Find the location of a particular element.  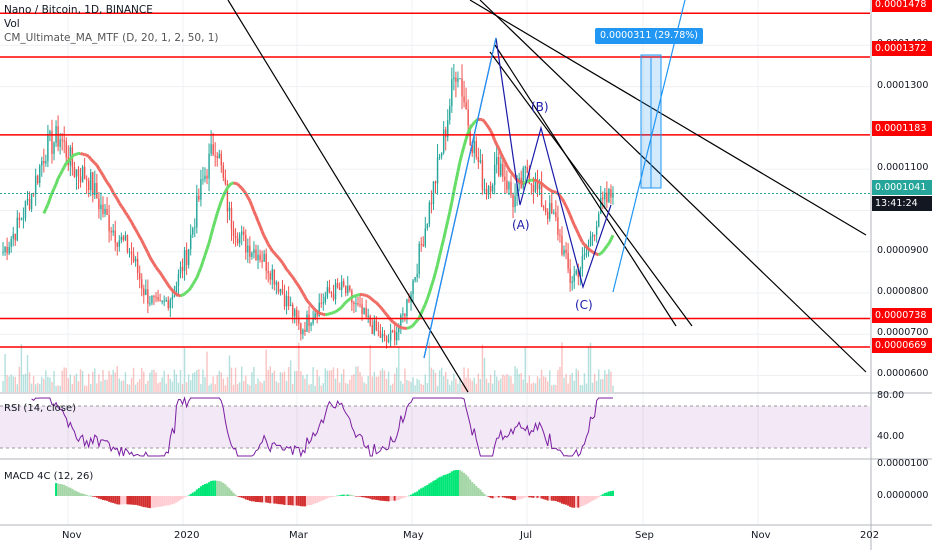

macd-legend: MACD 4C (12, 26) is located at coordinates (49, 476).